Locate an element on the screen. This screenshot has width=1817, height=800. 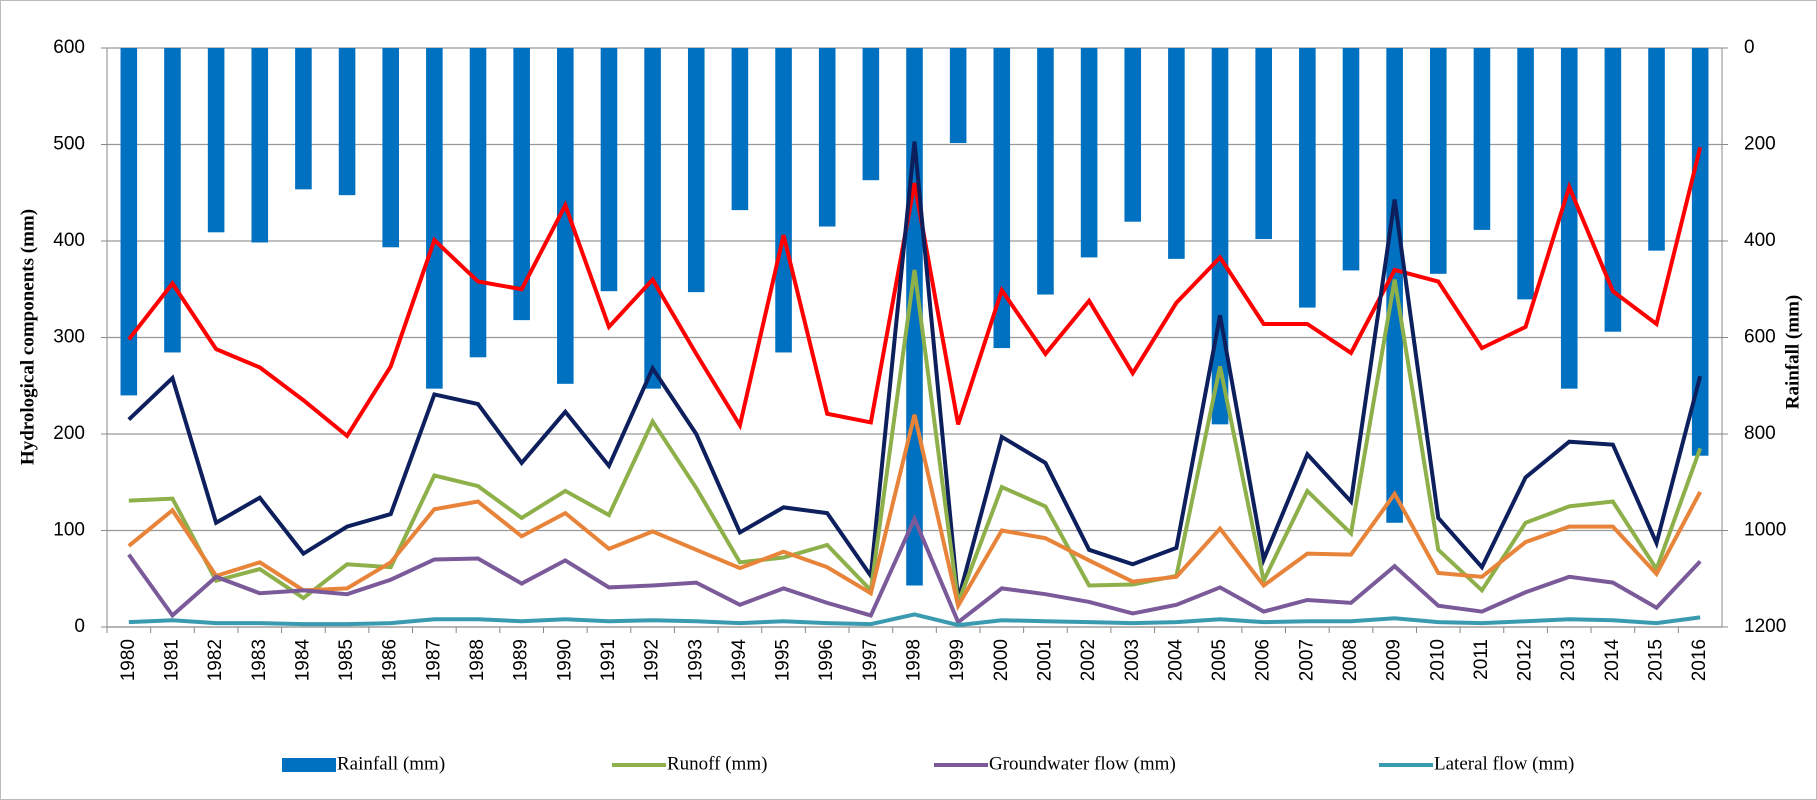
x-tick-label: 1998 is located at coordinates (914, 660).